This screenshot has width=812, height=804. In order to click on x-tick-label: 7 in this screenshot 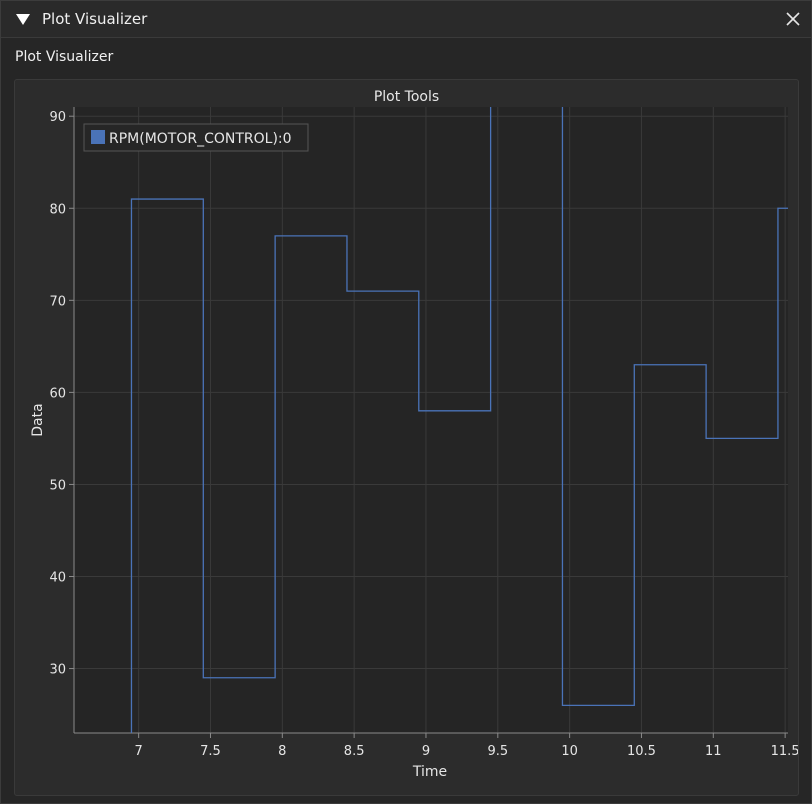, I will do `click(139, 751)`.